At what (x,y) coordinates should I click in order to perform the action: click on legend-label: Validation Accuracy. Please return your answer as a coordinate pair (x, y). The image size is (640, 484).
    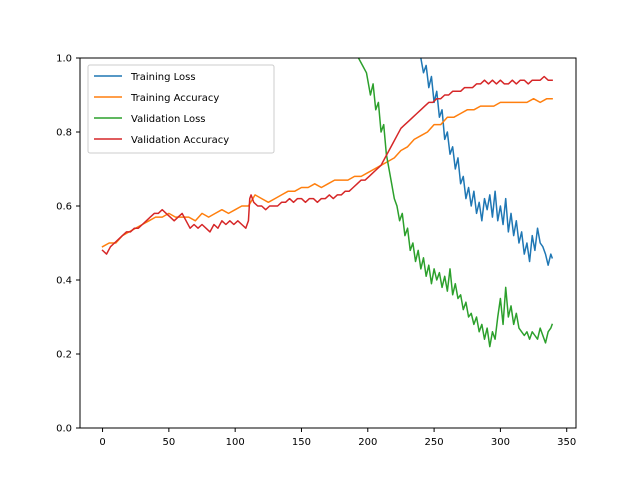
    Looking at the image, I should click on (180, 140).